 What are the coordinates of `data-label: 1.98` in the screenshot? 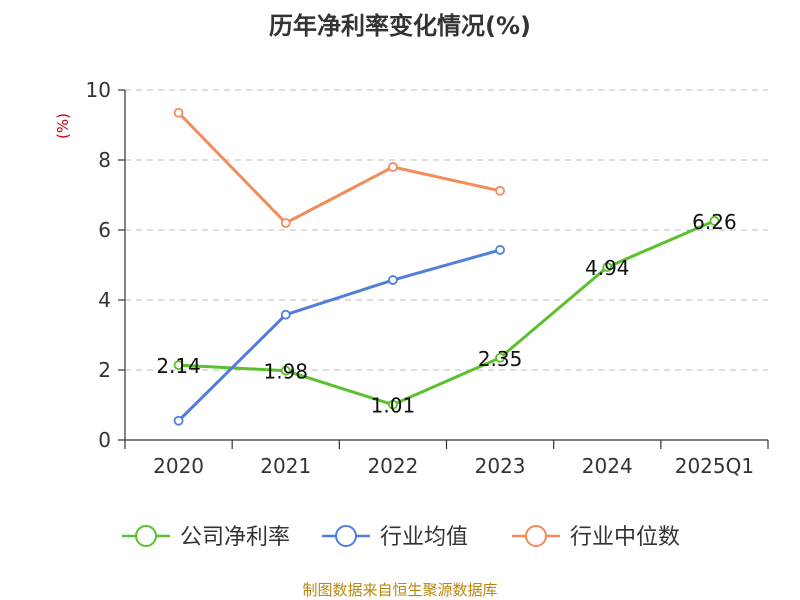 It's located at (285, 372).